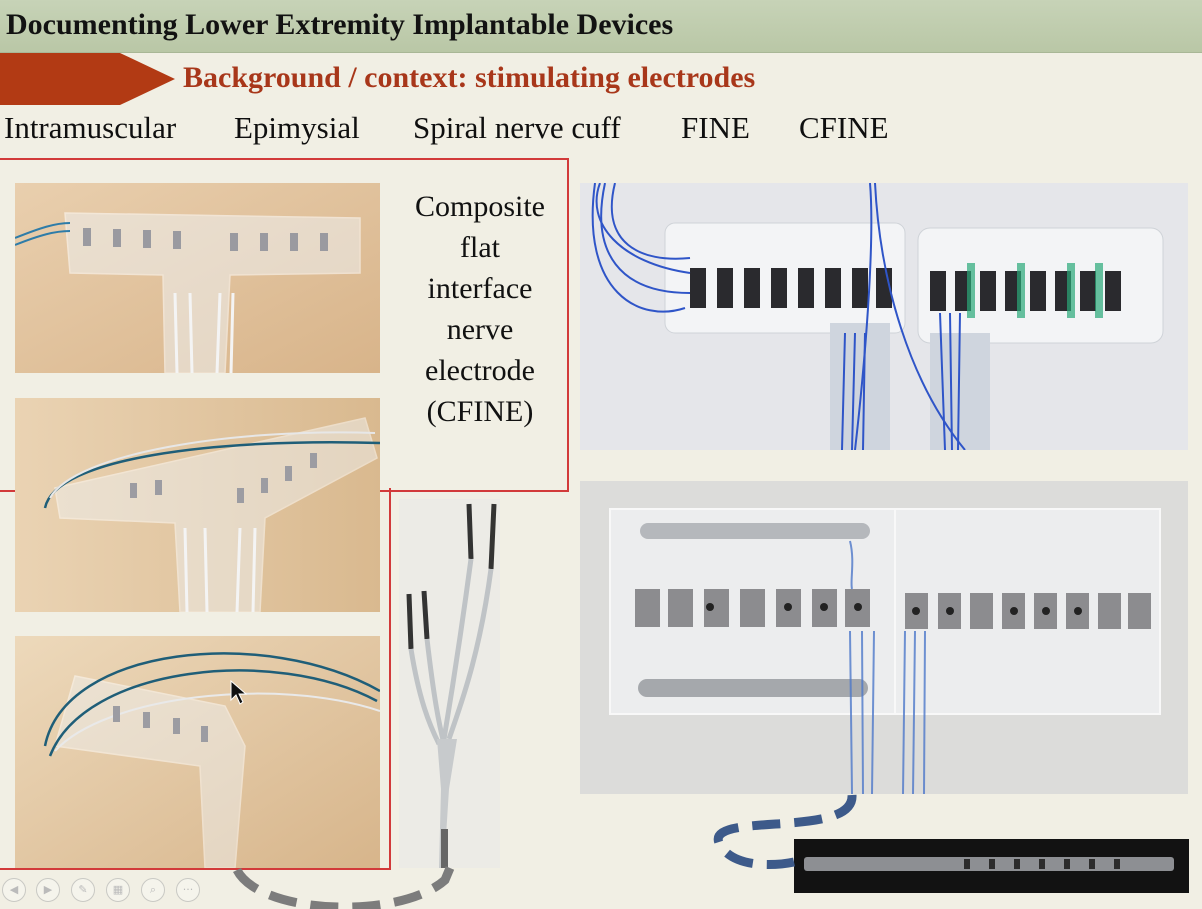 This screenshot has height=909, width=1202. What do you see at coordinates (480, 247) in the screenshot?
I see `caption-line: flat` at bounding box center [480, 247].